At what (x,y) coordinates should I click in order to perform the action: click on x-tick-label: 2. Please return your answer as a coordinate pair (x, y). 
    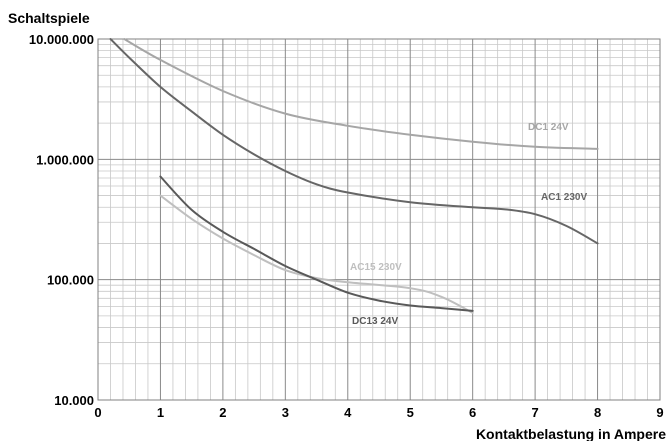
    Looking at the image, I should click on (222, 412).